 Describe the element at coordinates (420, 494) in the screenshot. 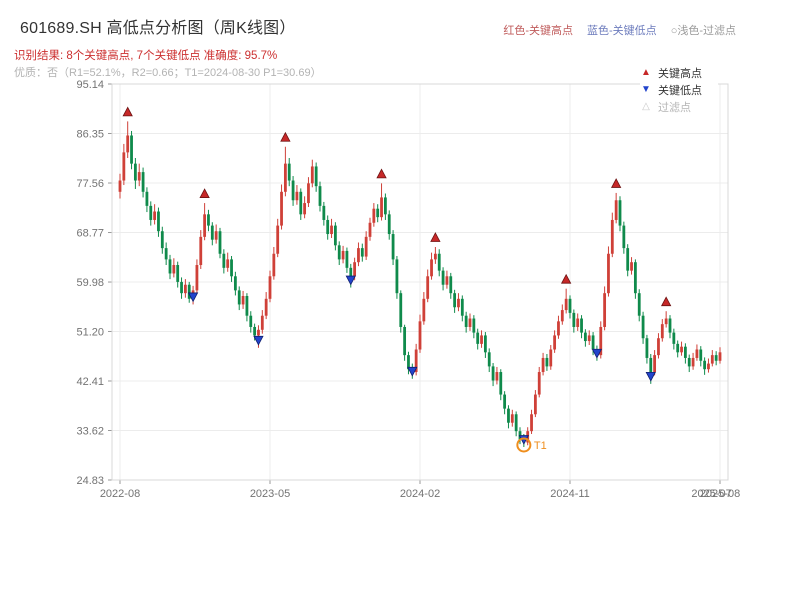

I see `svg-text: 2024-02` at that location.